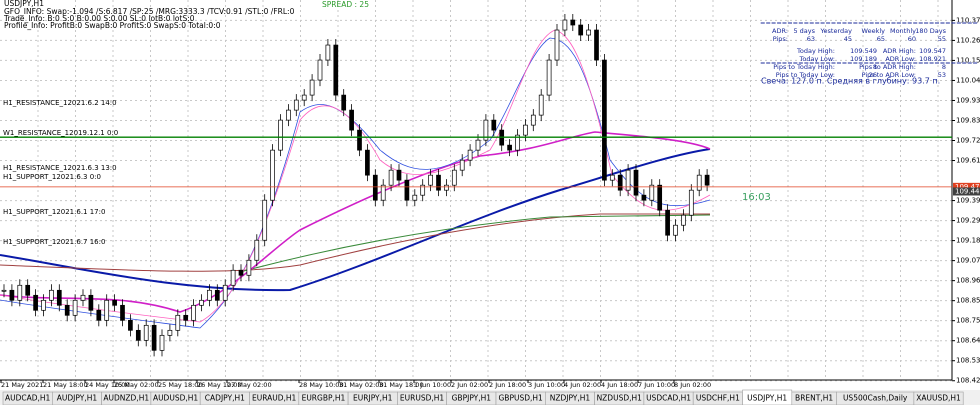  Describe the element at coordinates (942, 39) in the screenshot. I see `adr-cell: 55` at that location.